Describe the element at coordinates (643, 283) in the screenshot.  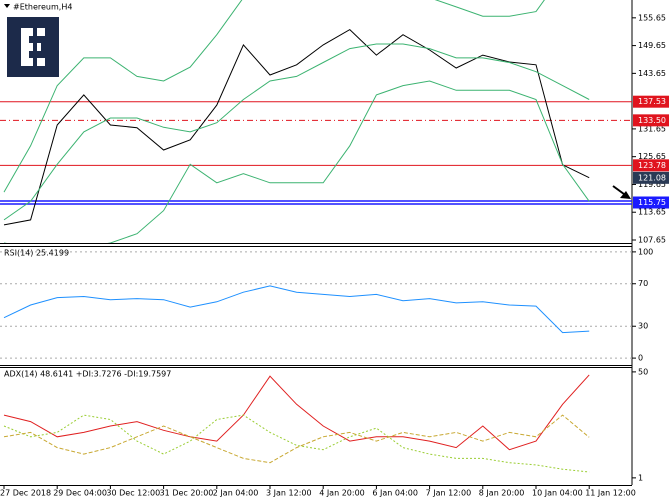
I see `y-tick-label: 70` at that location.